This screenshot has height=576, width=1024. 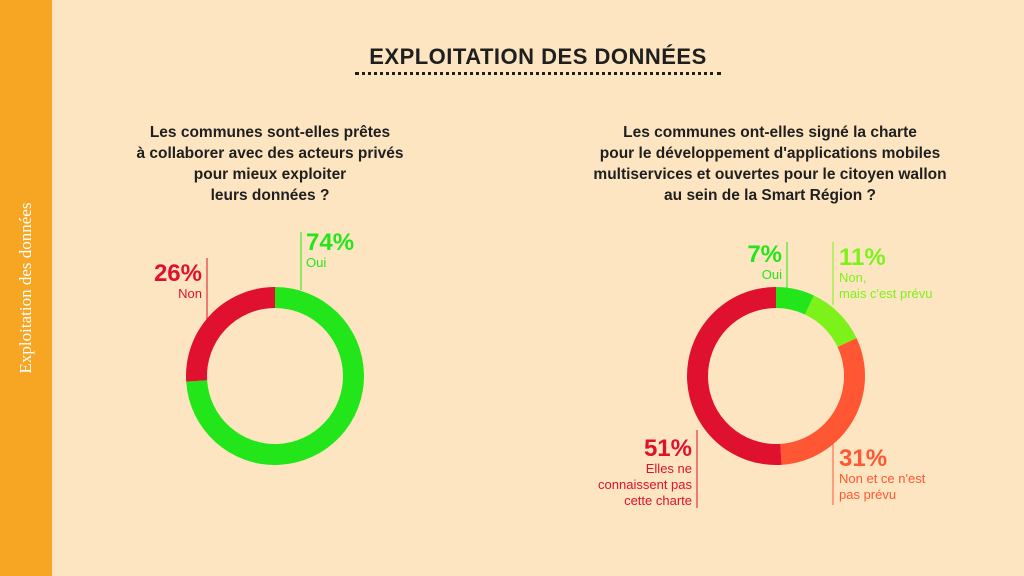 What do you see at coordinates (270, 153) in the screenshot?
I see `chart-1-title-line: à collaborer avec des acteurs privés` at bounding box center [270, 153].